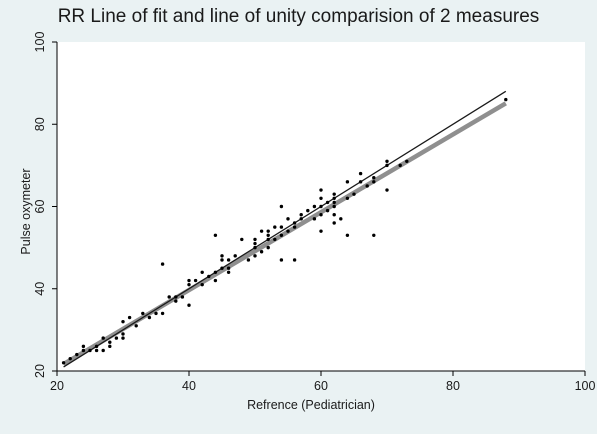  I want to click on y-axis-title: Pulse oxymeter, so click(26, 211).